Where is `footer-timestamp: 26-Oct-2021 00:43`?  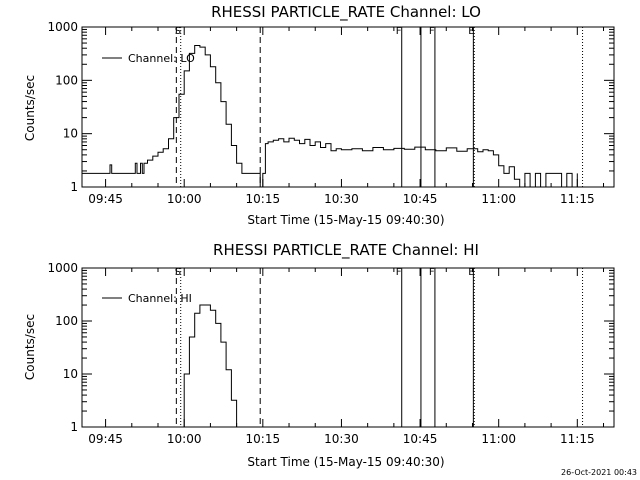
footer-timestamp: 26-Oct-2021 00:43 is located at coordinates (599, 472).